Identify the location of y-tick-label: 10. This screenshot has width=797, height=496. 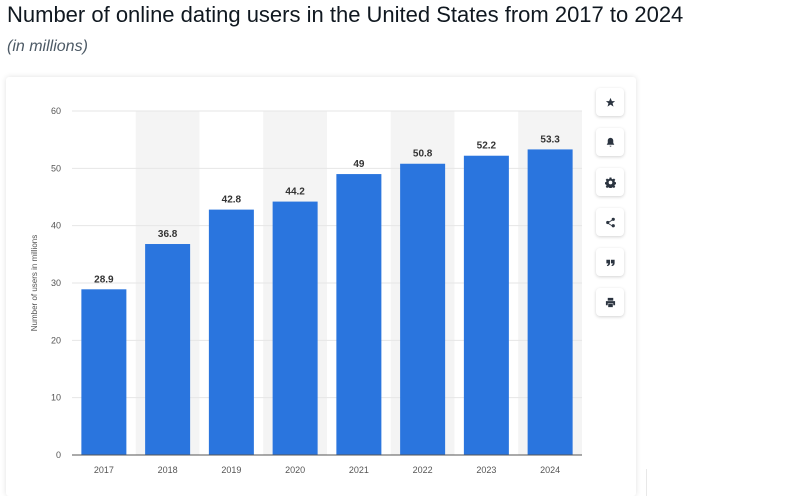
(56, 398).